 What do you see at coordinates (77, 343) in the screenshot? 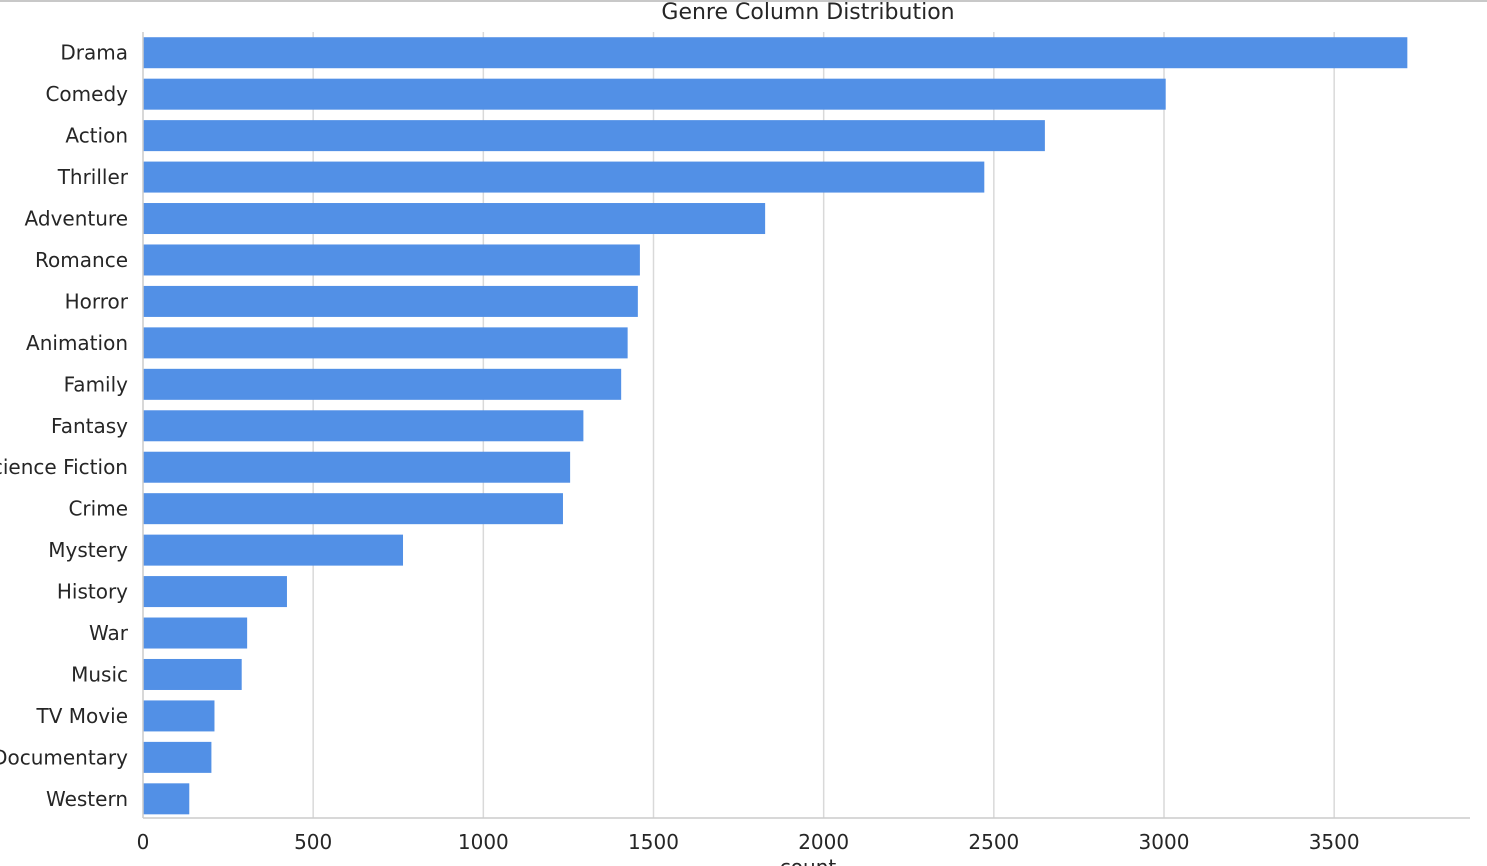
I see `category-label: Animation` at bounding box center [77, 343].